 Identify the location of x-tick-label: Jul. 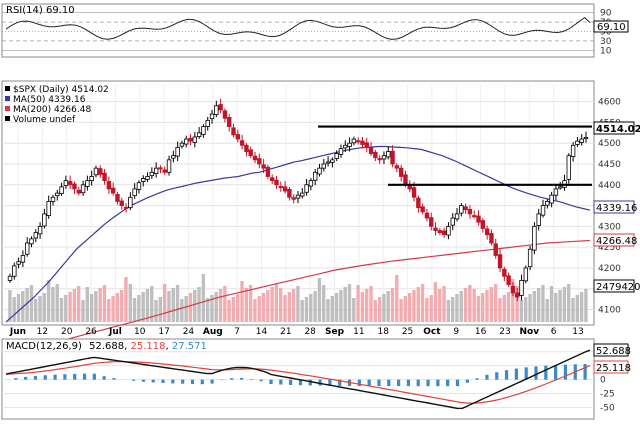
(115, 332).